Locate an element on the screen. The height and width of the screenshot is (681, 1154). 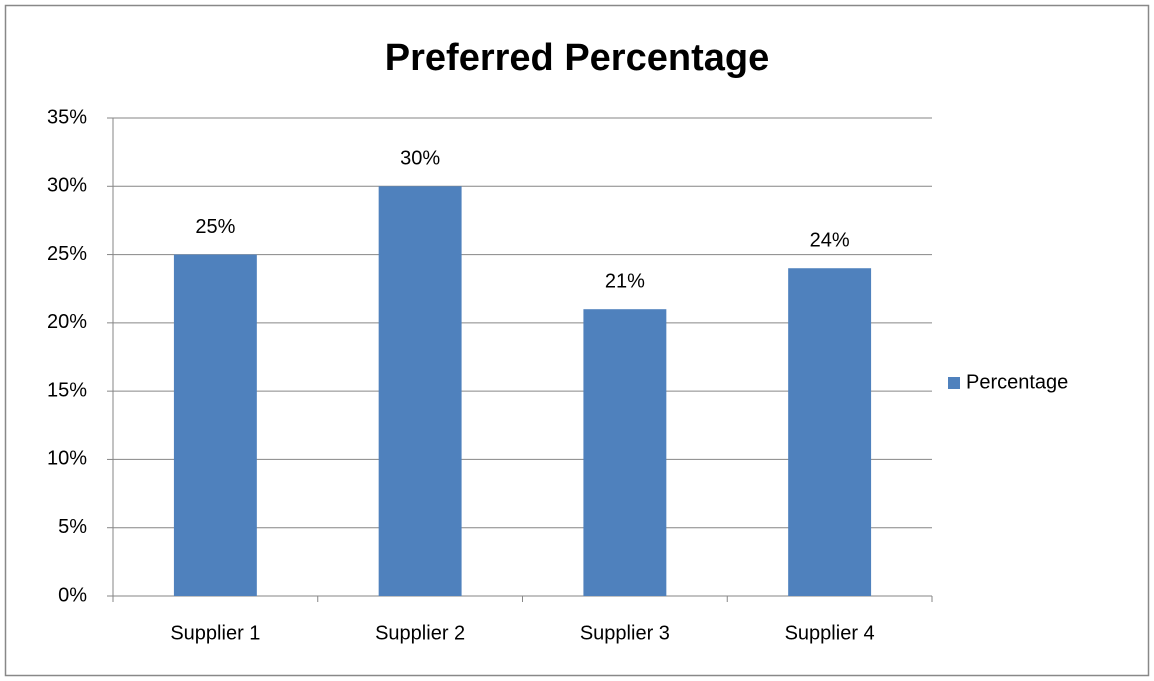
y-tick-label: 25% is located at coordinates (67, 254).